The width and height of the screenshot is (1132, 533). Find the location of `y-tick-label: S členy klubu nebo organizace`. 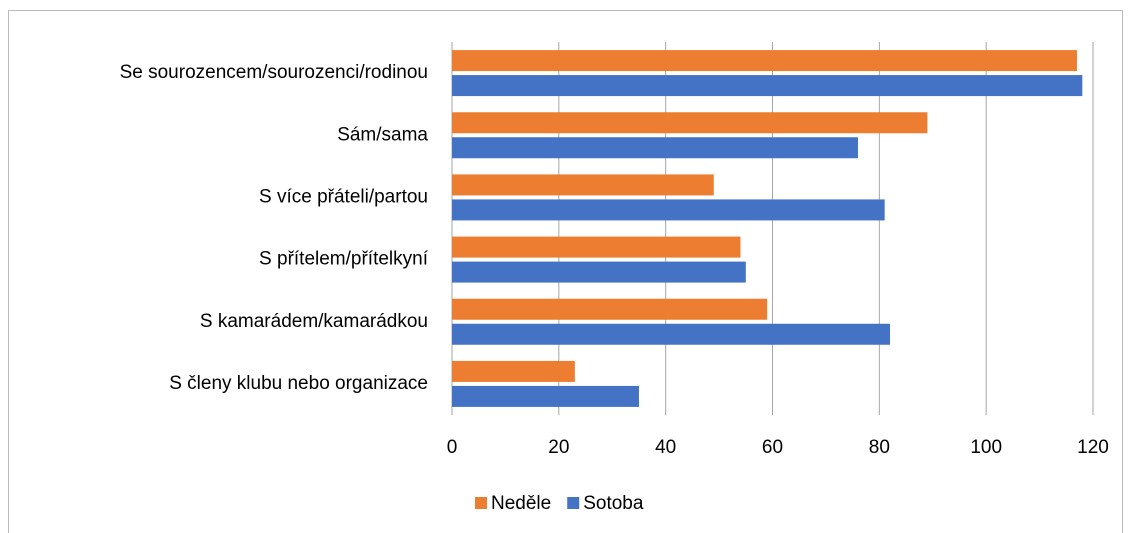

y-tick-label: S členy klubu nebo organizace is located at coordinates (298, 383).